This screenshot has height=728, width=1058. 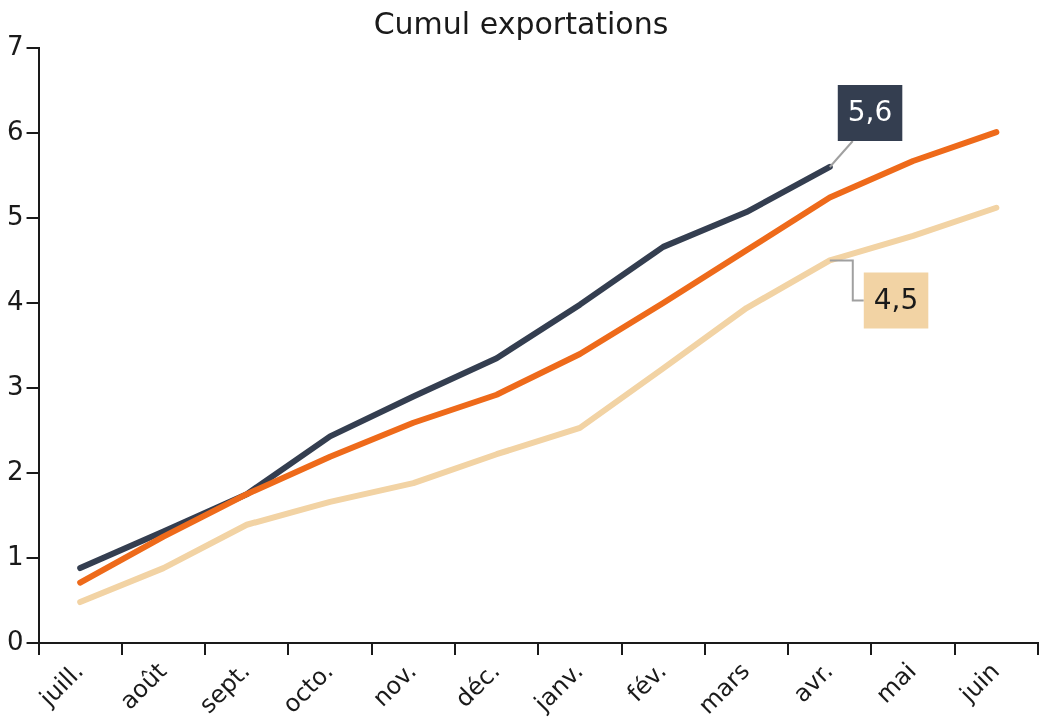 What do you see at coordinates (813, 682) in the screenshot?
I see `x-tick-label: avr.` at bounding box center [813, 682].